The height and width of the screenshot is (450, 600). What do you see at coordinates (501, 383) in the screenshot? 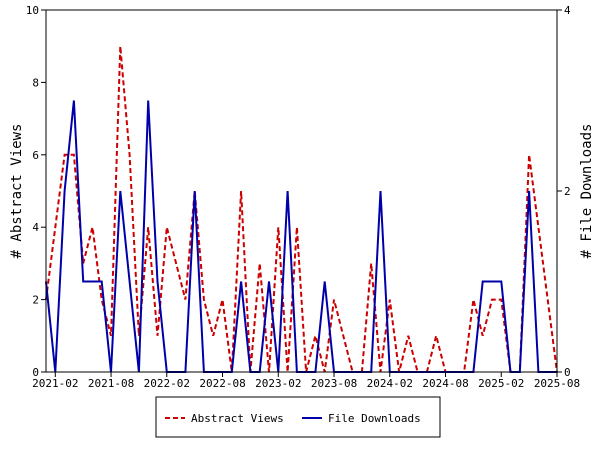
I see `x-tick-label: 2025-02` at bounding box center [501, 383].